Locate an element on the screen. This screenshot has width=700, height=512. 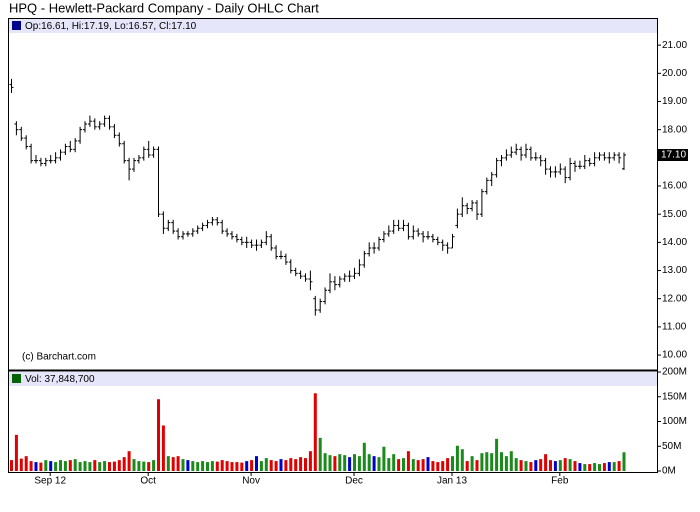
price-header-text: Op:16.61, Hi:17.19, Lo:16.57, Cl:17.10 is located at coordinates (111, 26).